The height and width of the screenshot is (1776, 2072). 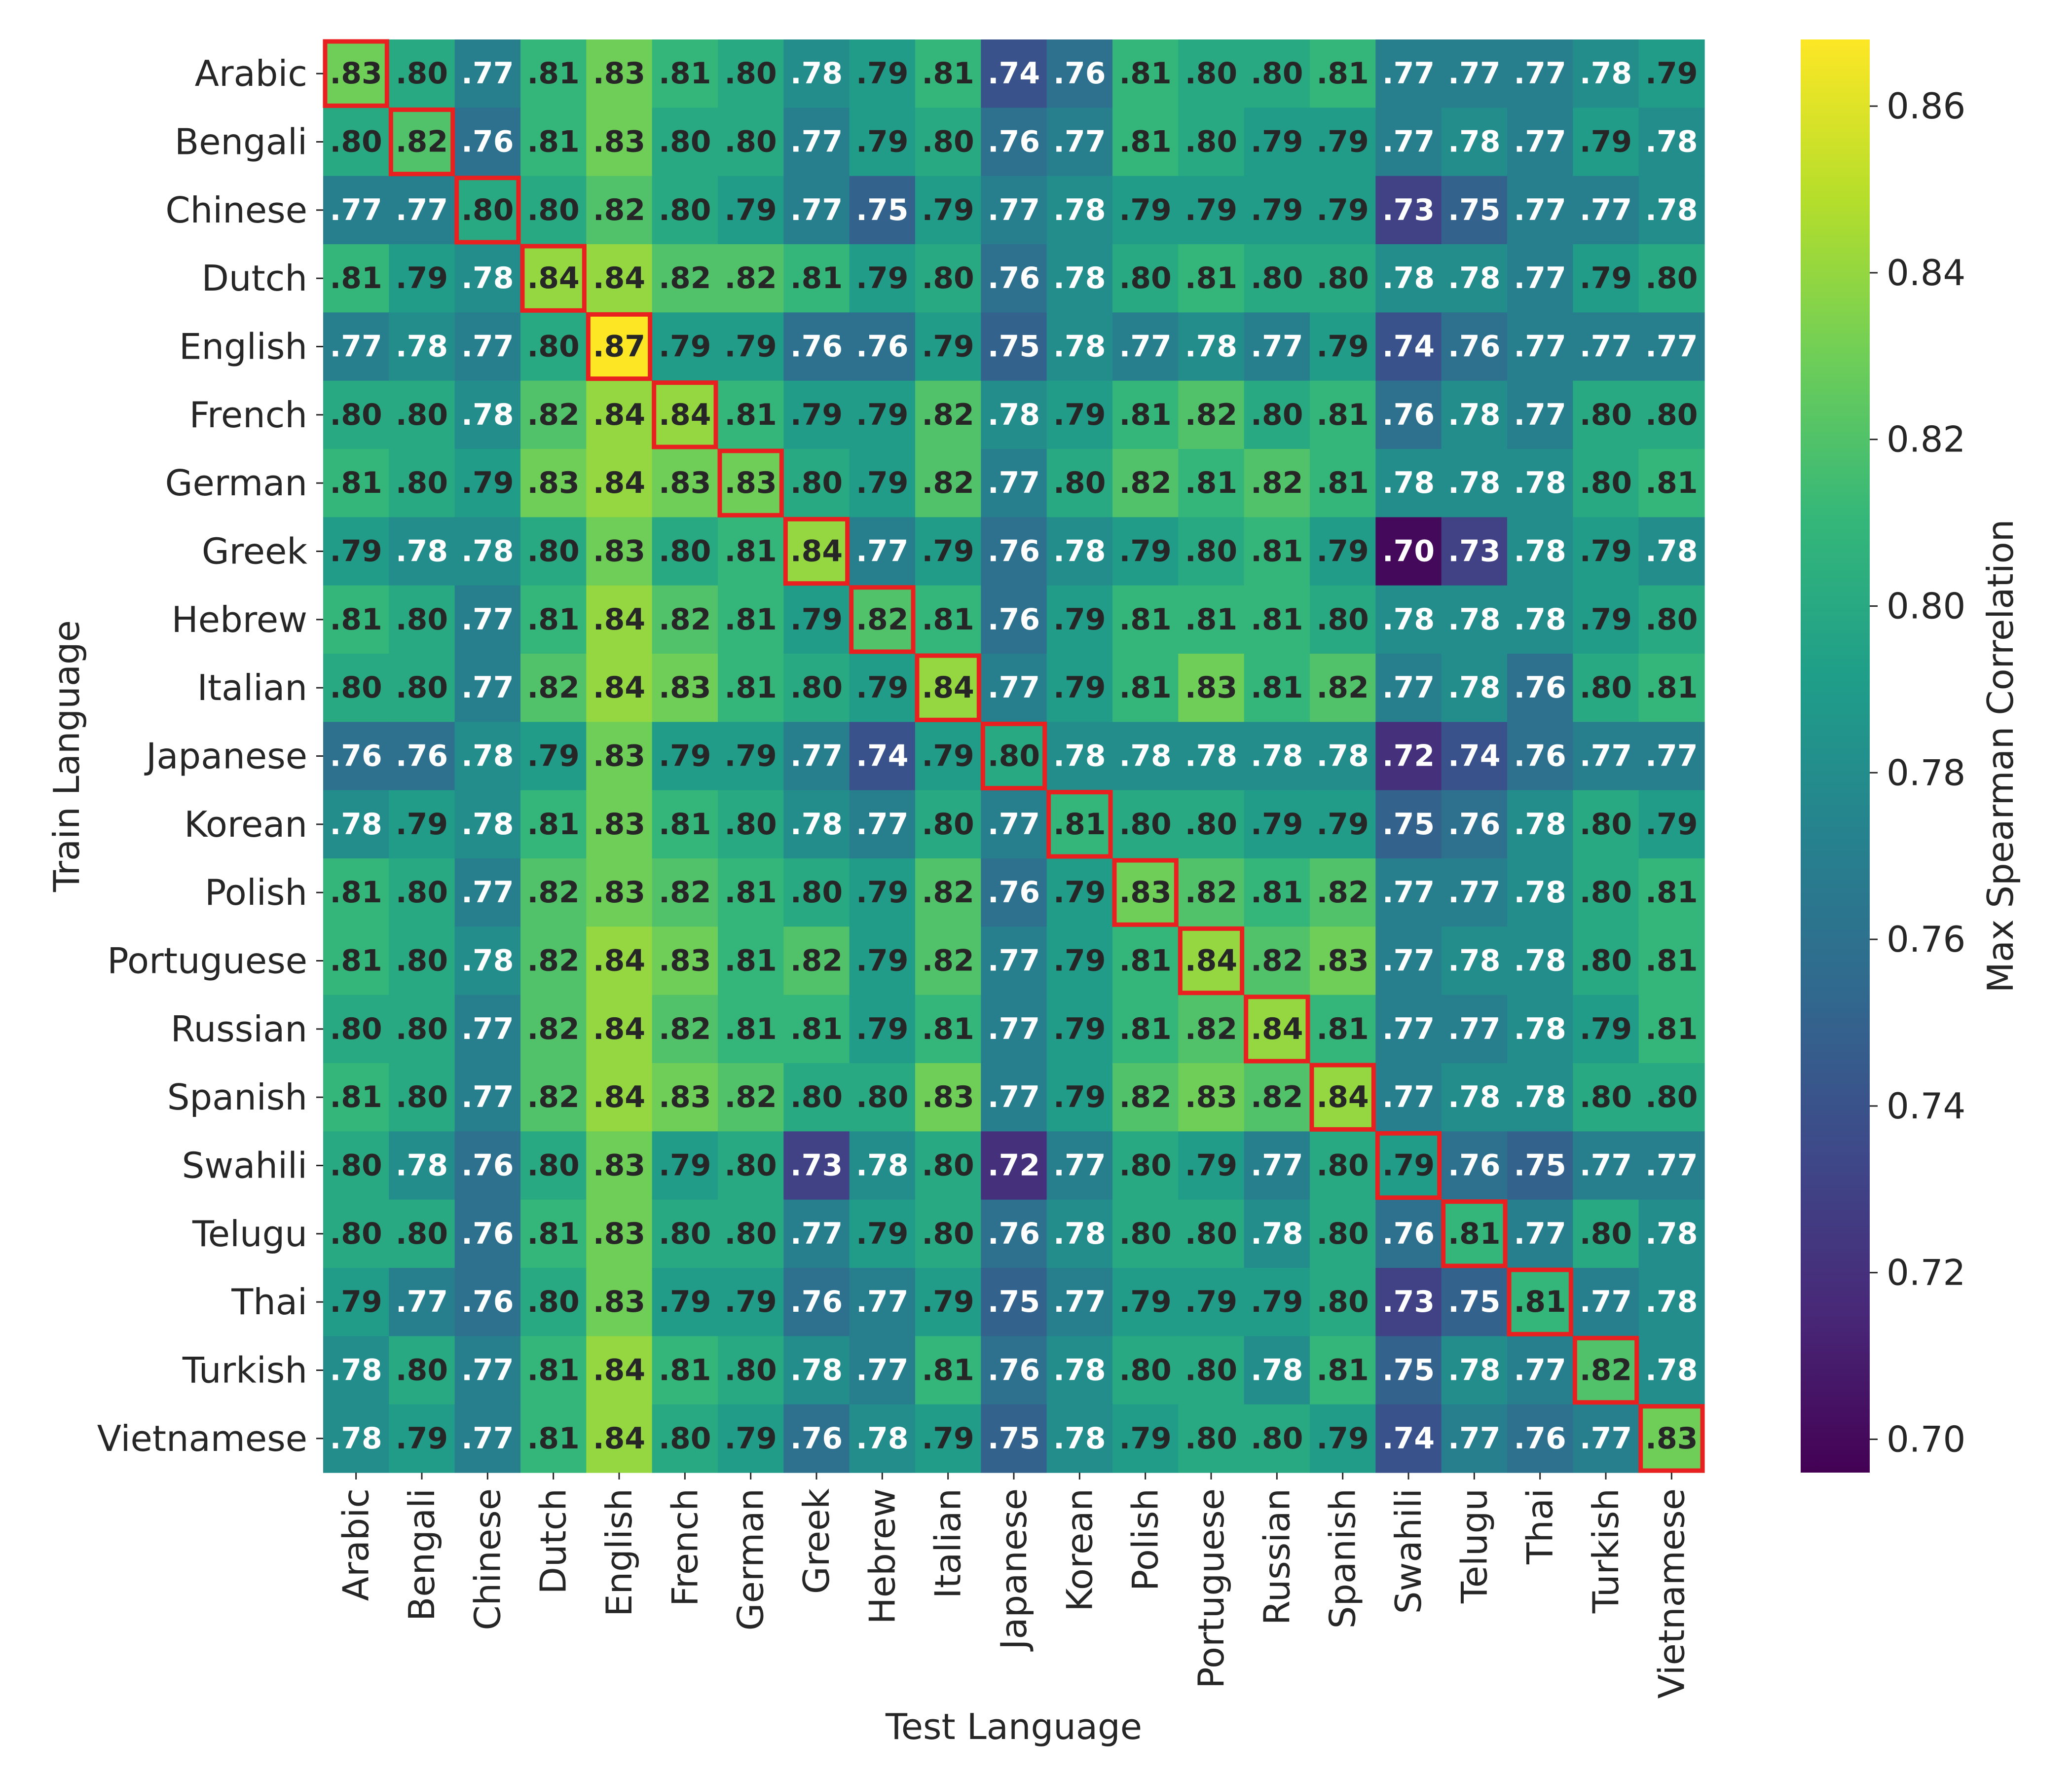 I want to click on x-tick-label: Telugu, so click(x=1474, y=1546).